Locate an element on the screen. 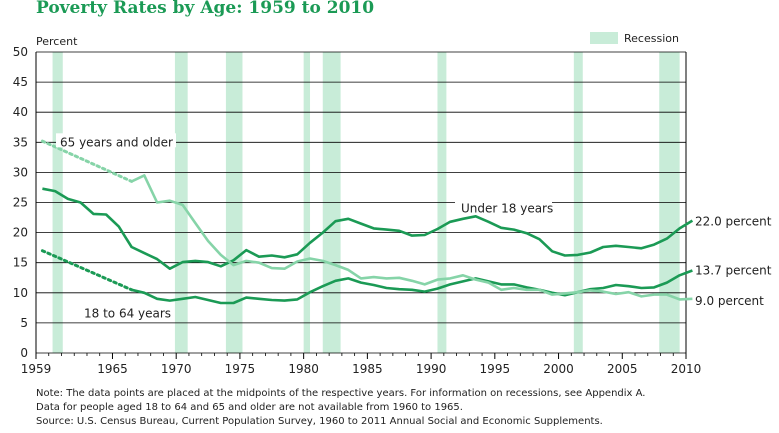 The image size is (779, 433). y-tick-label: 15 is located at coordinates (20, 263).